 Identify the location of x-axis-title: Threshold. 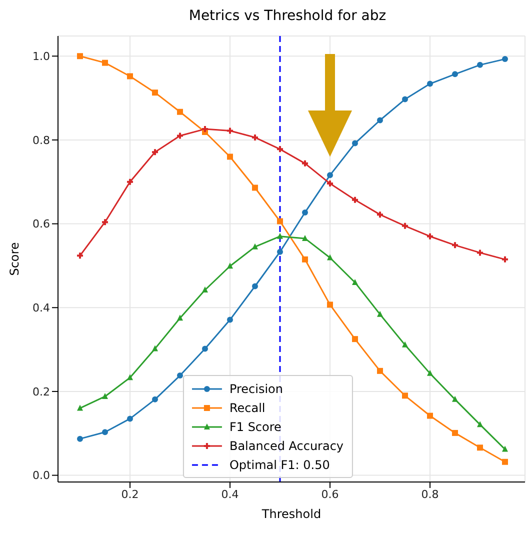
(291, 514).